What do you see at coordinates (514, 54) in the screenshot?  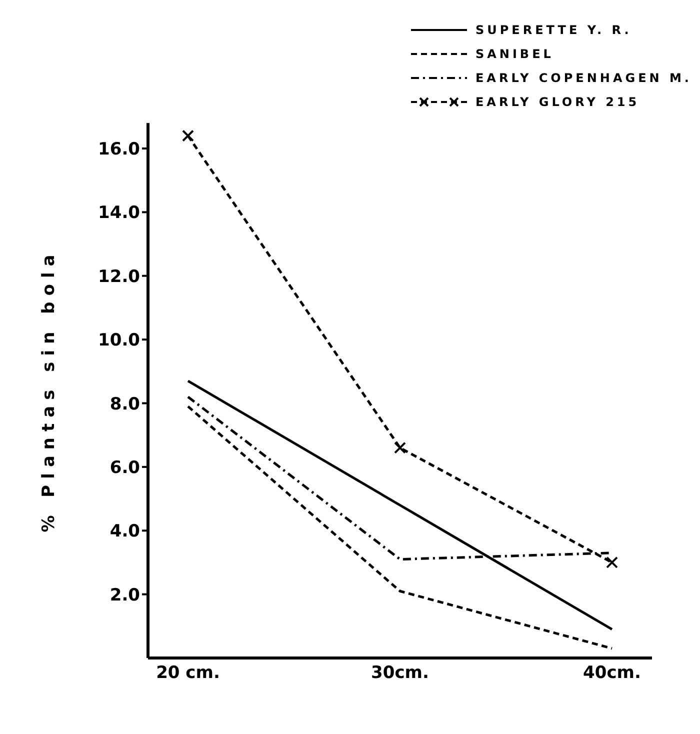 I see `legend-label: SANIBEL` at bounding box center [514, 54].